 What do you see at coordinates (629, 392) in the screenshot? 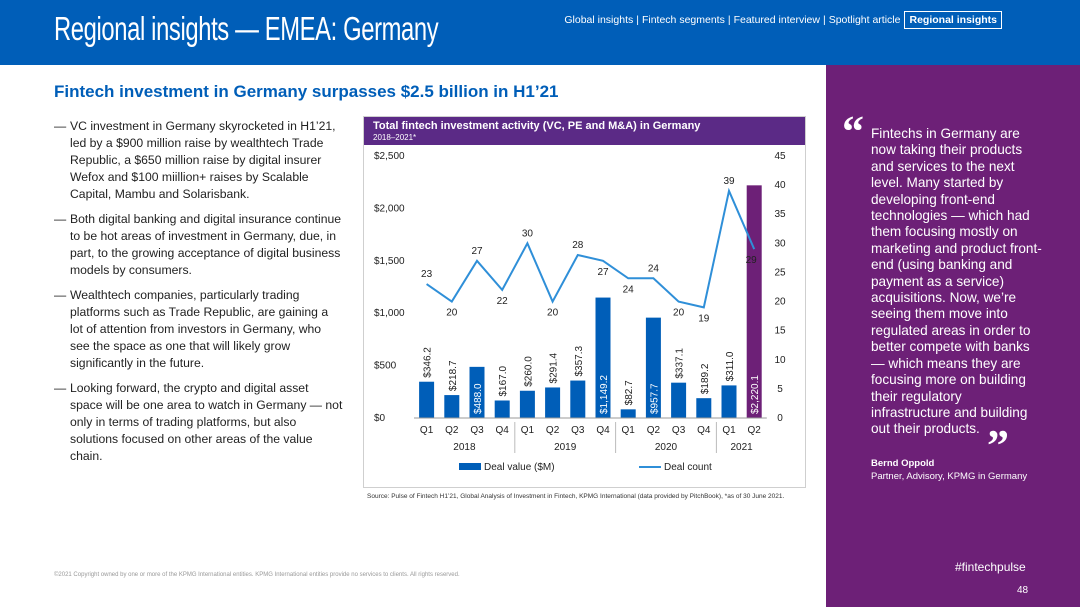
I see `bar-value-label: $82.7` at bounding box center [629, 392].